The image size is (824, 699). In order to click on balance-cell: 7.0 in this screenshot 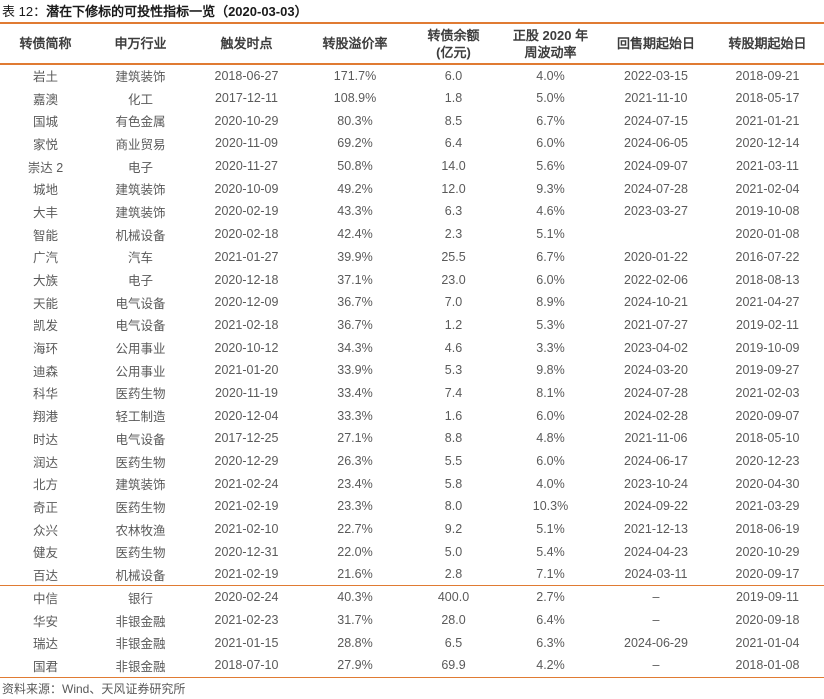, I will do `click(453, 302)`.